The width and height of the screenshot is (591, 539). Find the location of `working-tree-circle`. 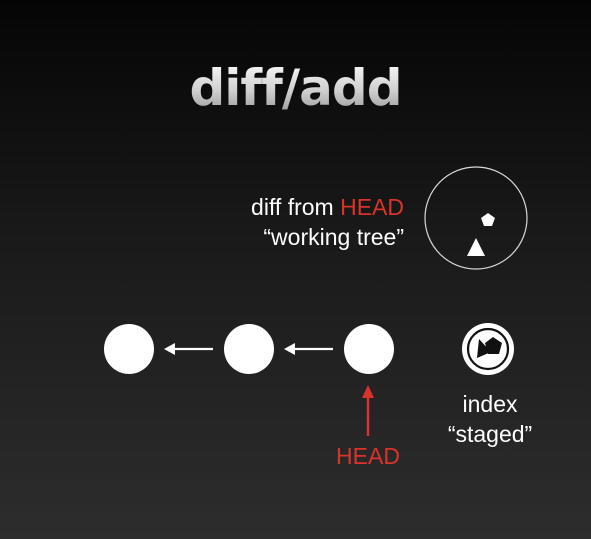

working-tree-circle is located at coordinates (476, 218).